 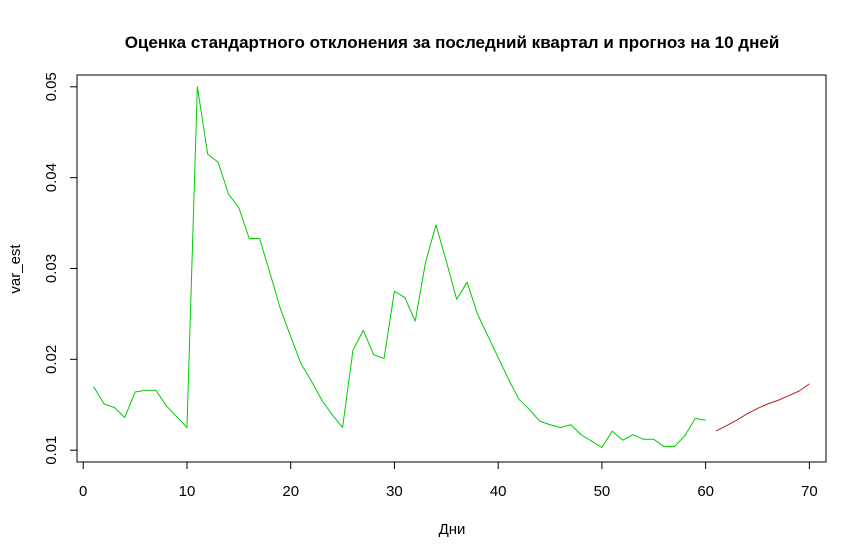 What do you see at coordinates (83, 491) in the screenshot?
I see `x-tick-label: 0` at bounding box center [83, 491].